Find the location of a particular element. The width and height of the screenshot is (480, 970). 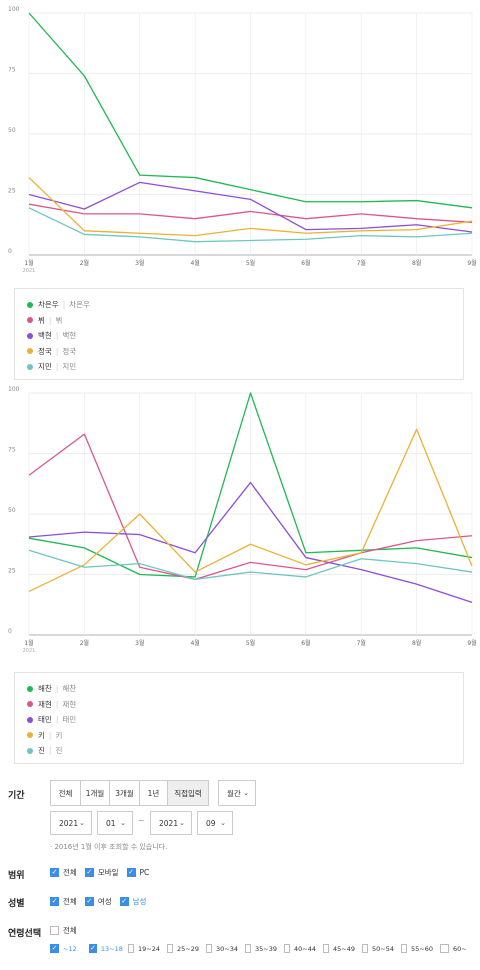

interval-select: 월간 ⌄ is located at coordinates (237, 793).